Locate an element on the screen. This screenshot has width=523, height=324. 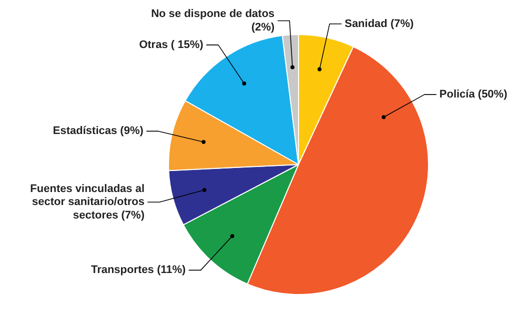
slice-label: Sanidad (7%) is located at coordinates (379, 24).